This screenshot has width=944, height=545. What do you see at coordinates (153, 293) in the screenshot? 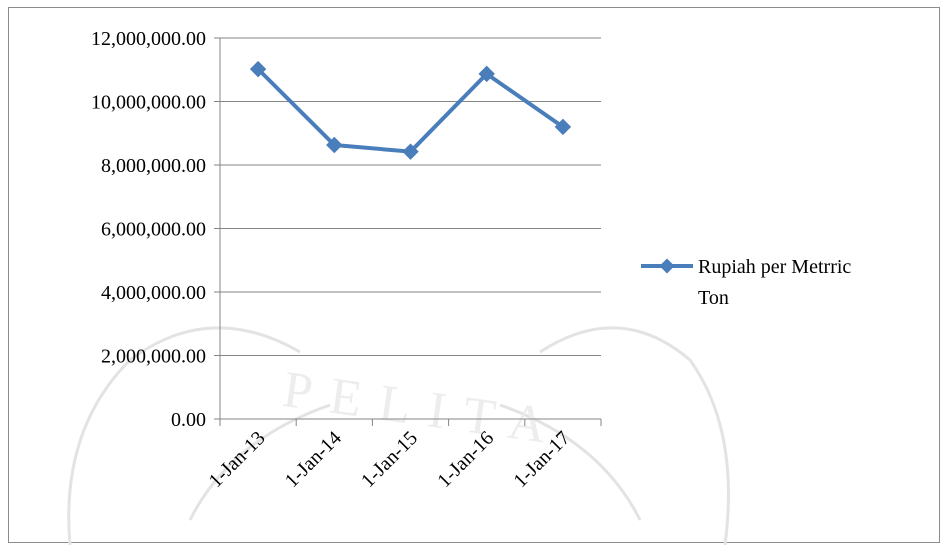
I see `y-tick-label: 4,000,000.00` at bounding box center [153, 293].